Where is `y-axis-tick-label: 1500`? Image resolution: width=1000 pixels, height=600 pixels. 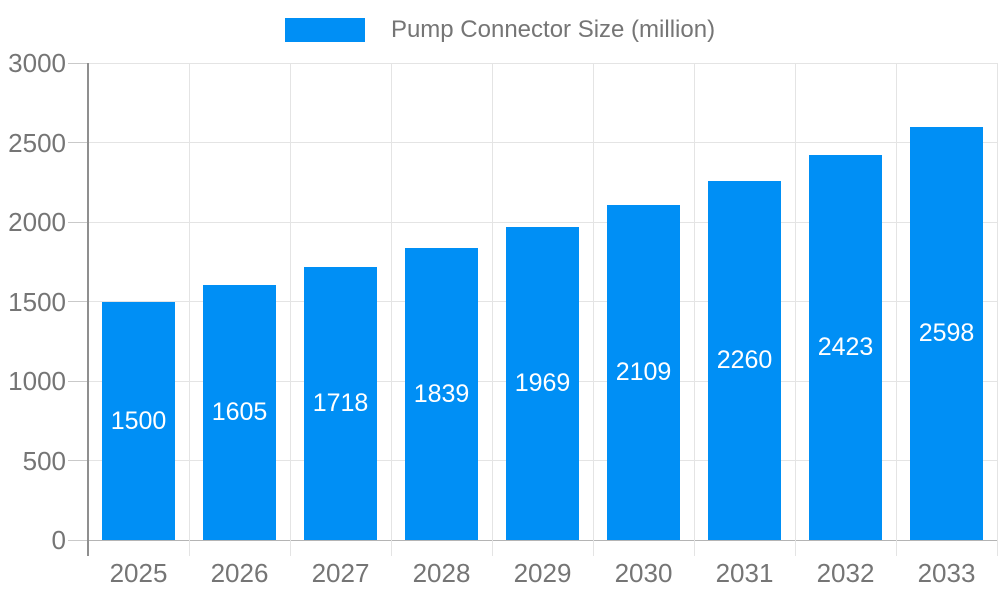 y-axis-tick-label: 1500 is located at coordinates (37, 301).